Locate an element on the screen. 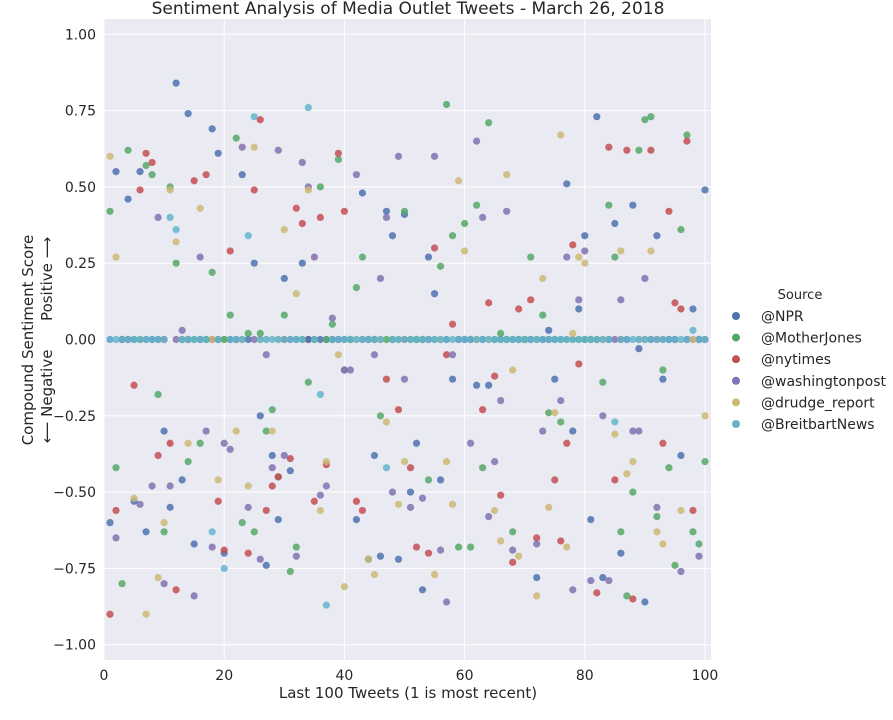 The height and width of the screenshot is (720, 893). x-tick-label: 60 is located at coordinates (465, 676).